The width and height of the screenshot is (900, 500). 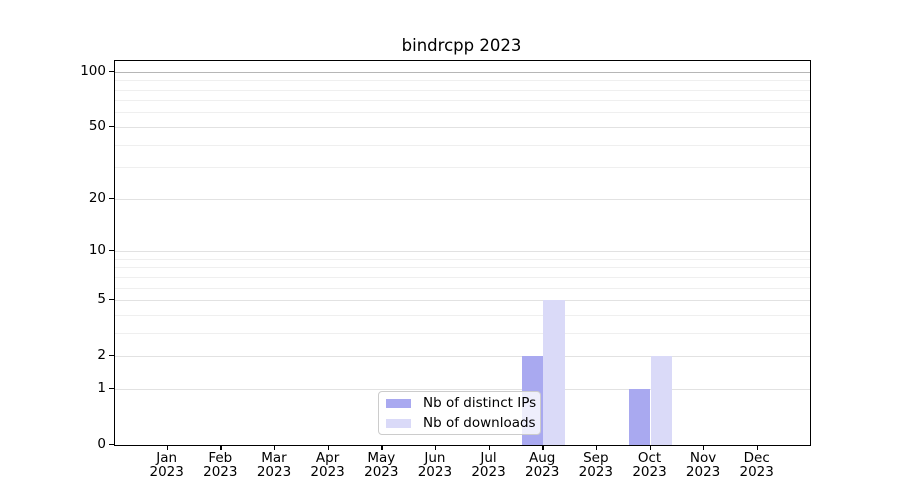 What do you see at coordinates (703, 465) in the screenshot?
I see `x-tick-label: Nov 2023` at bounding box center [703, 465].